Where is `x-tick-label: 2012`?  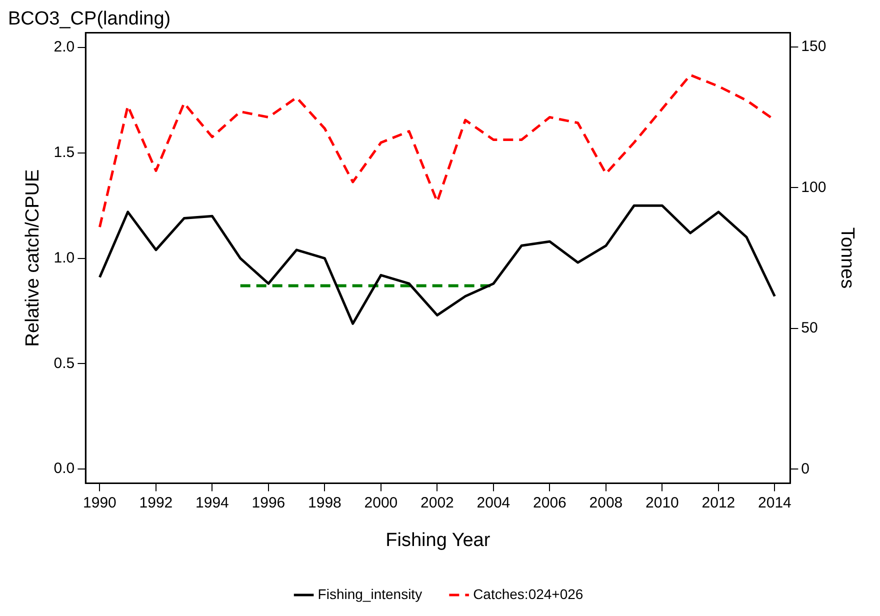 x-tick-label: 2012 is located at coordinates (719, 503).